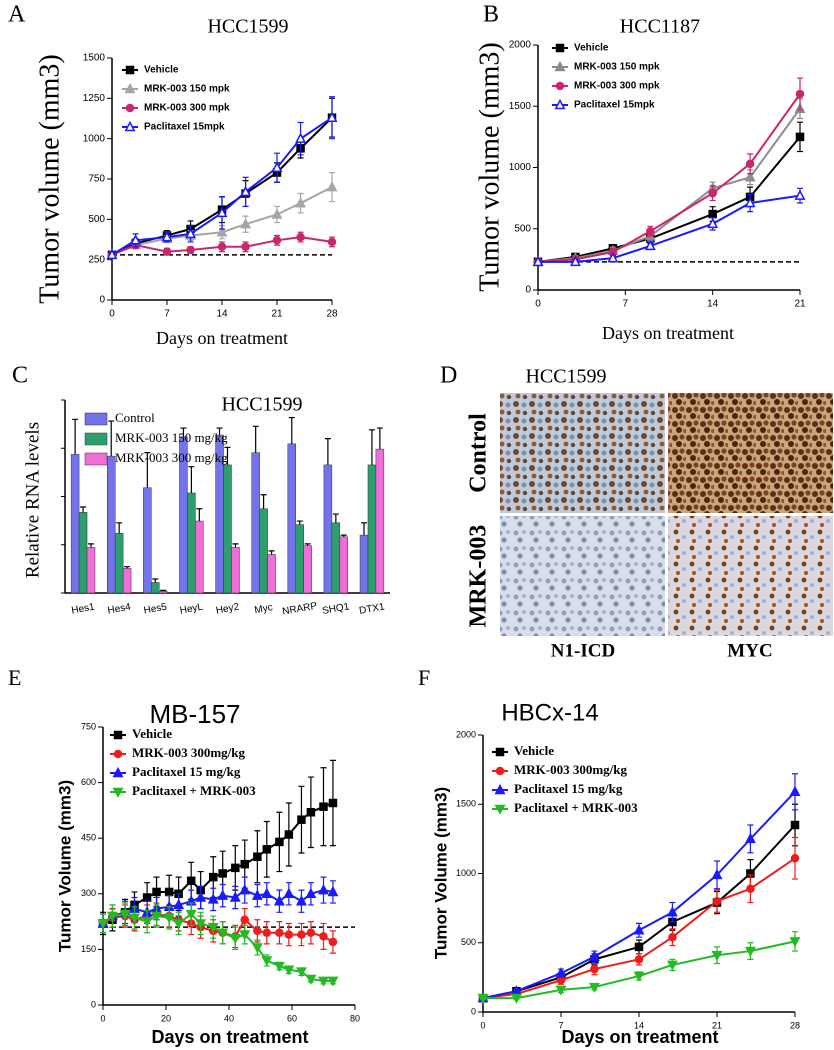 The width and height of the screenshot is (834, 1050). I want to click on x-tick-label: Hes4, so click(119, 609).